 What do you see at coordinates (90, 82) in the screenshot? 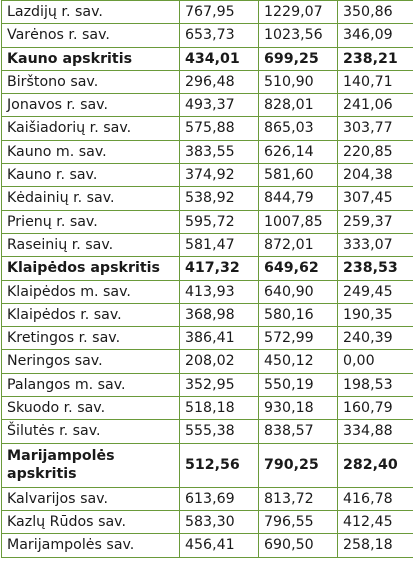
I see `cell-name: Birštono sav.` at bounding box center [90, 82].